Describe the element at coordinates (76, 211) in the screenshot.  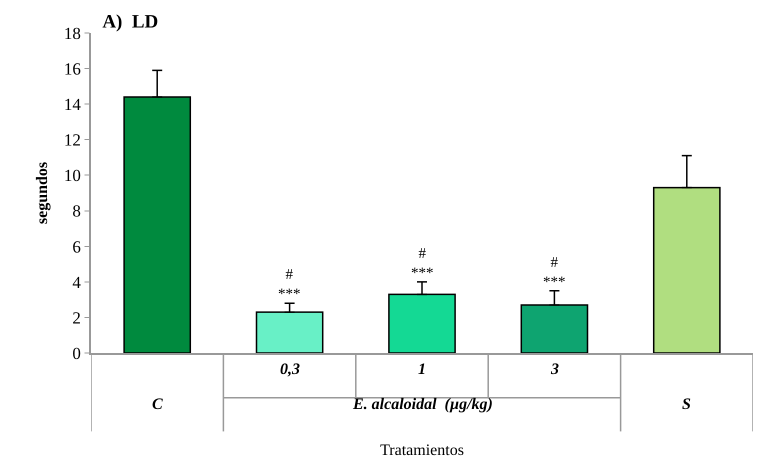
I see `y-tick-label: 8` at that location.